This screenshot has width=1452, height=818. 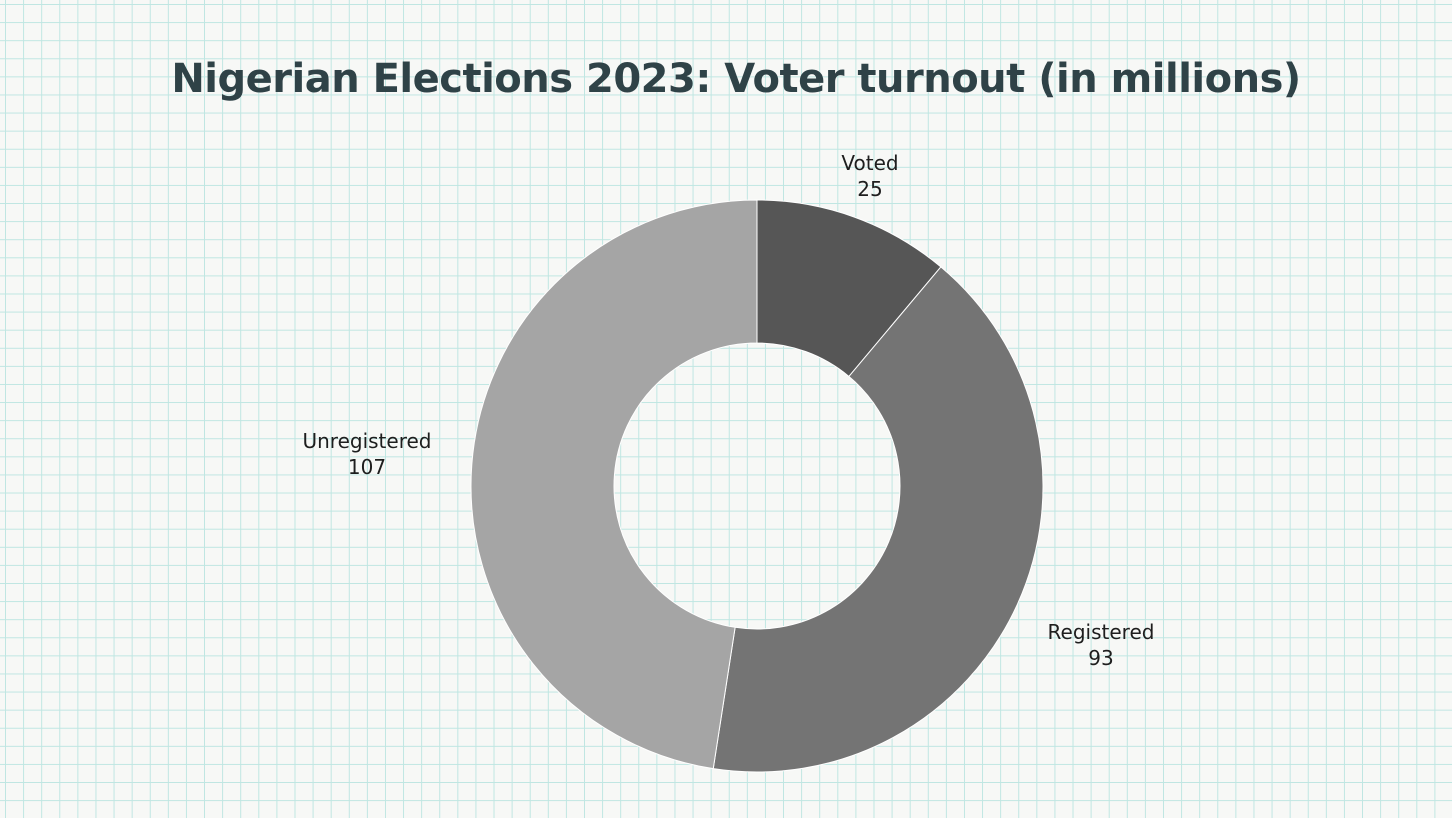 What do you see at coordinates (366, 441) in the screenshot?
I see `slice-label-unregistered: Unregistered` at bounding box center [366, 441].